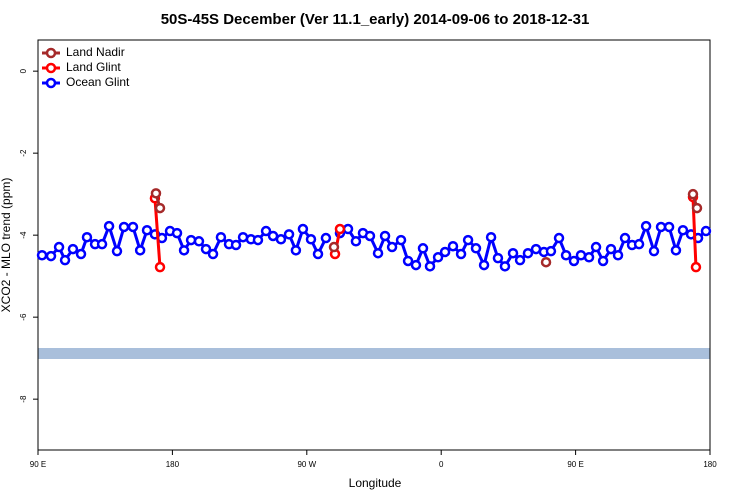  Describe the element at coordinates (98, 82) in the screenshot. I see `legend-label: Ocean Glint` at that location.